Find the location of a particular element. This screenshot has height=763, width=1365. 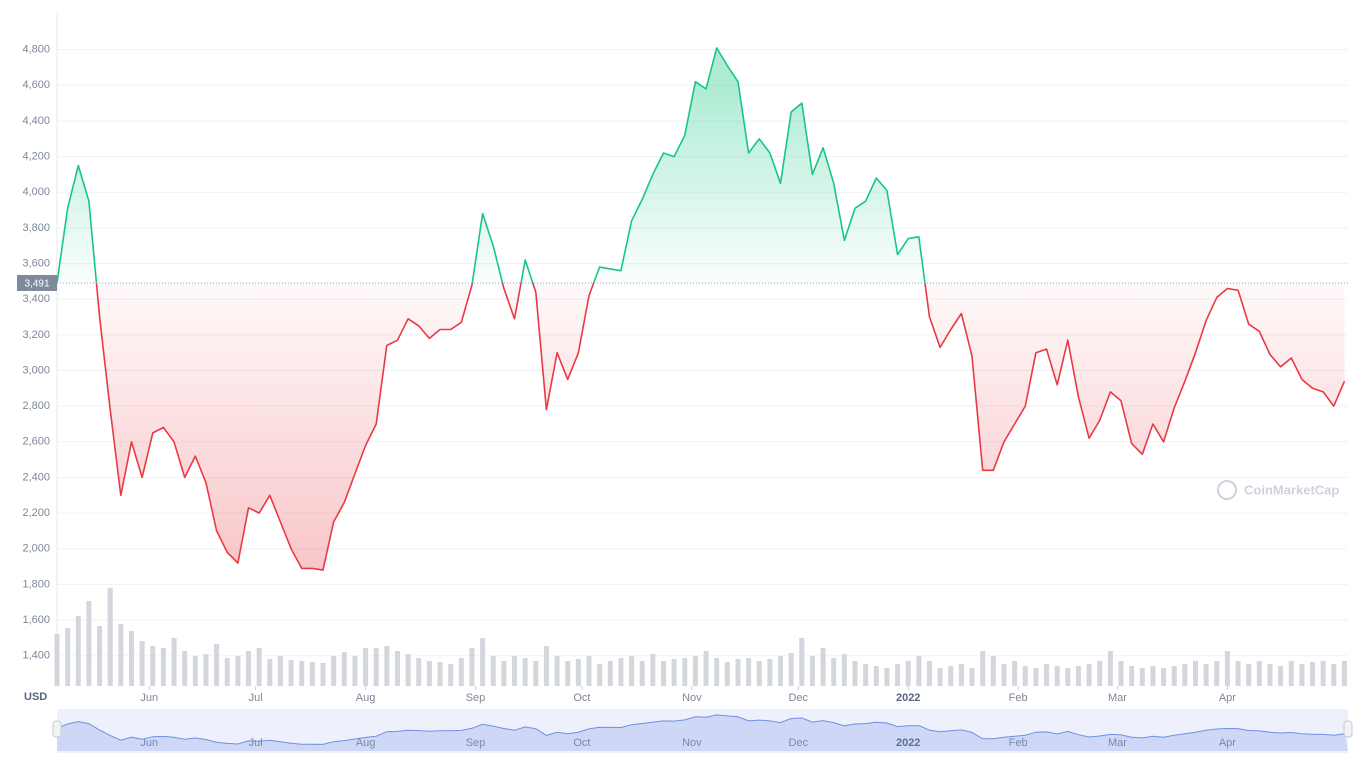

y-tick-label: 3,200 is located at coordinates (36, 335).